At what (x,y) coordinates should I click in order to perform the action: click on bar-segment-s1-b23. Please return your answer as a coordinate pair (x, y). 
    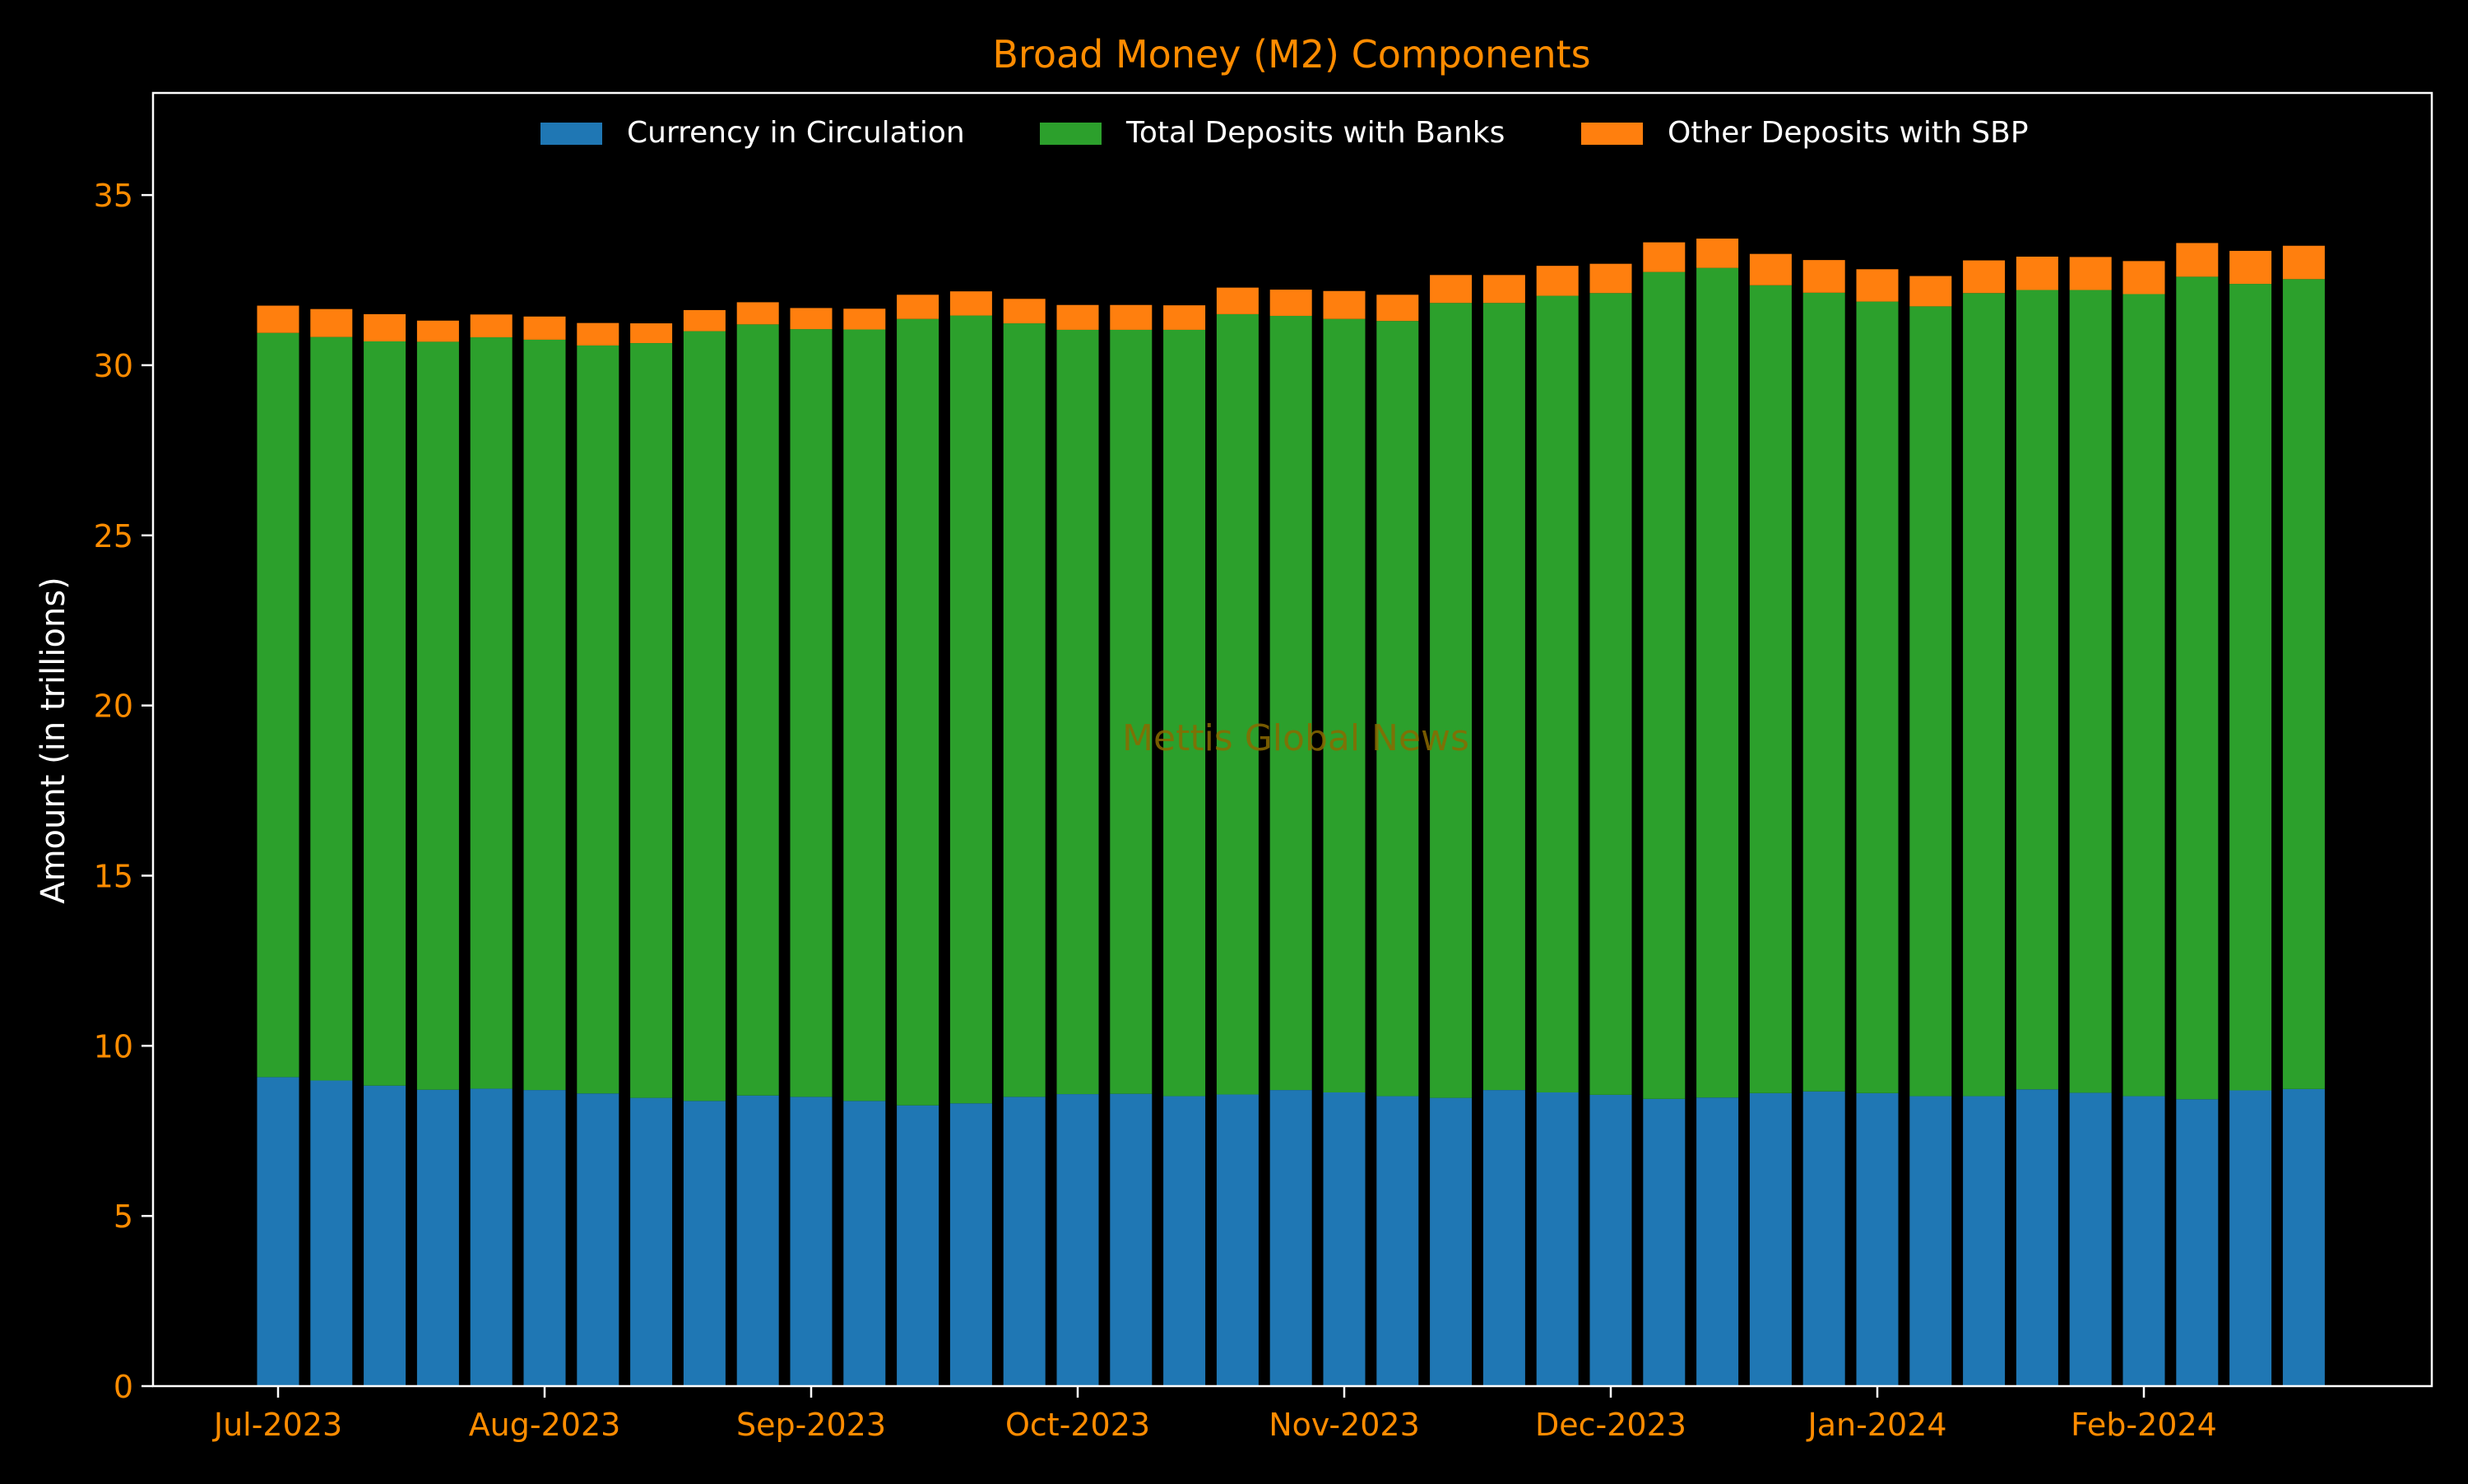
    Looking at the image, I should click on (1503, 697).